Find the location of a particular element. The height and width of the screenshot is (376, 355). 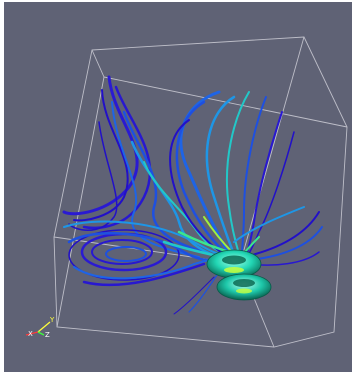

isosurface-core is located at coordinates (234, 270).